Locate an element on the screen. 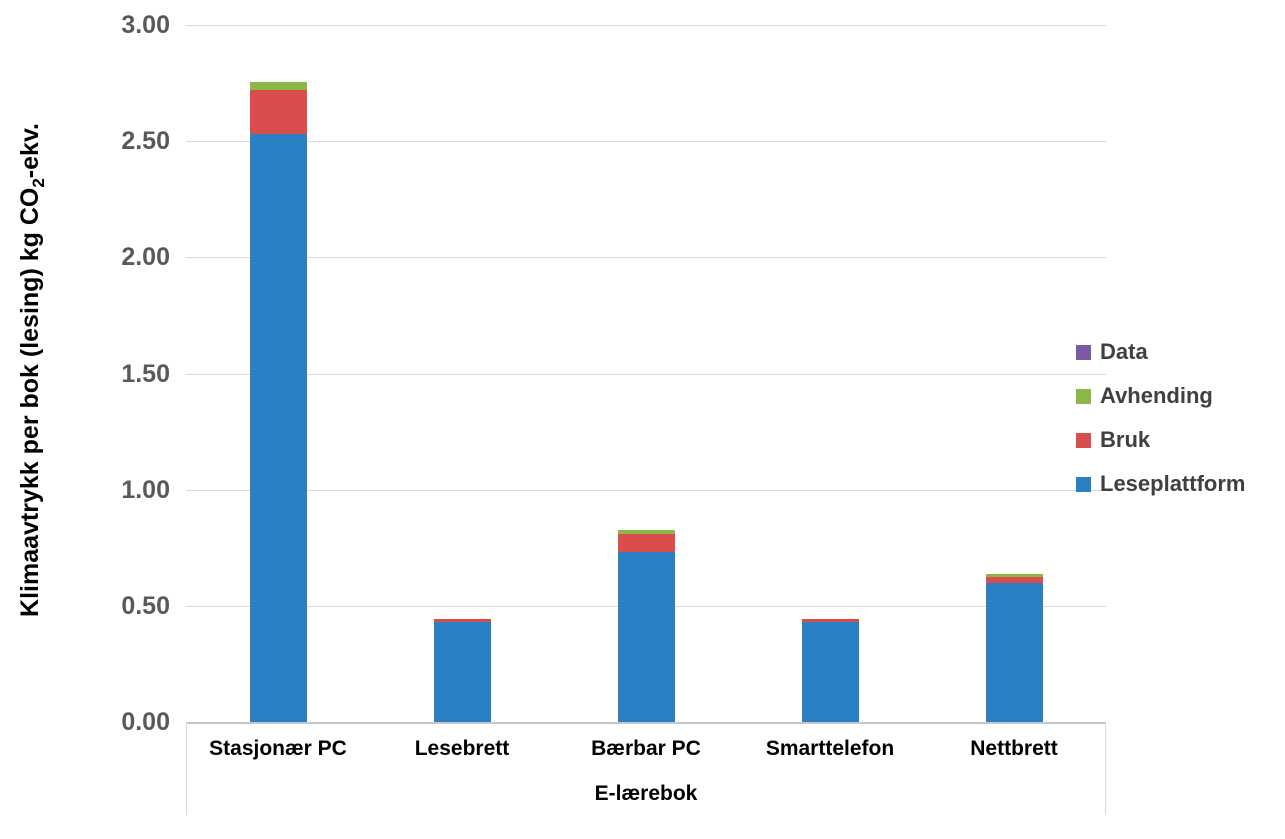 The image size is (1285, 839). y-tick-label: 0.50 is located at coordinates (145, 605).